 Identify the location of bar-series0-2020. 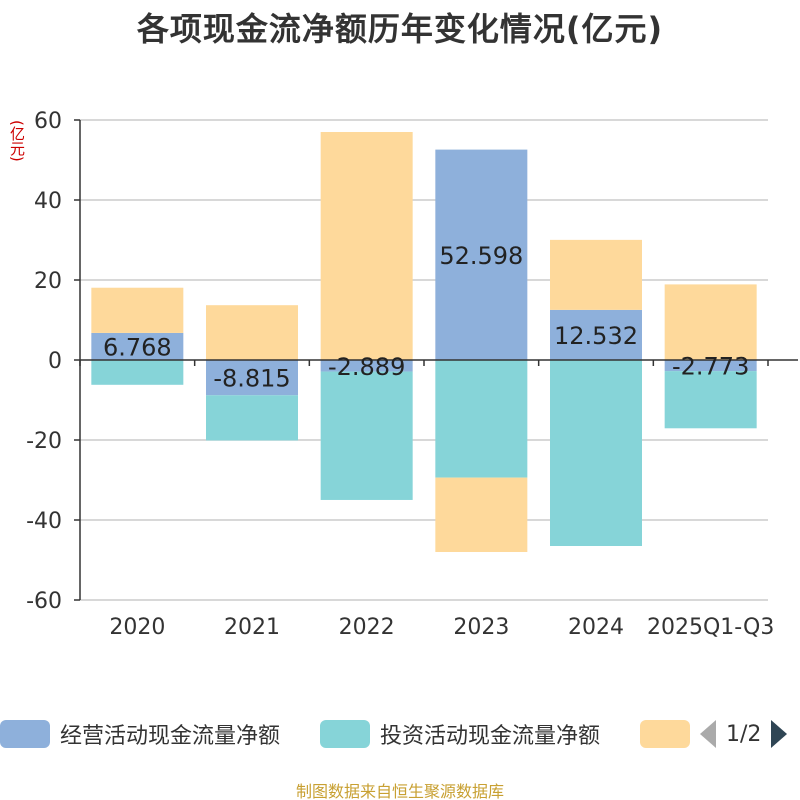
(137, 346).